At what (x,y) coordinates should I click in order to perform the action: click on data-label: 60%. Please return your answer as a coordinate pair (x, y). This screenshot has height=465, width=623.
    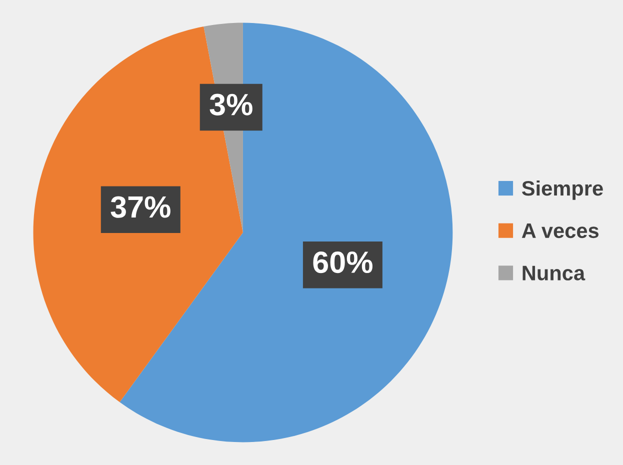
    Looking at the image, I should click on (342, 262).